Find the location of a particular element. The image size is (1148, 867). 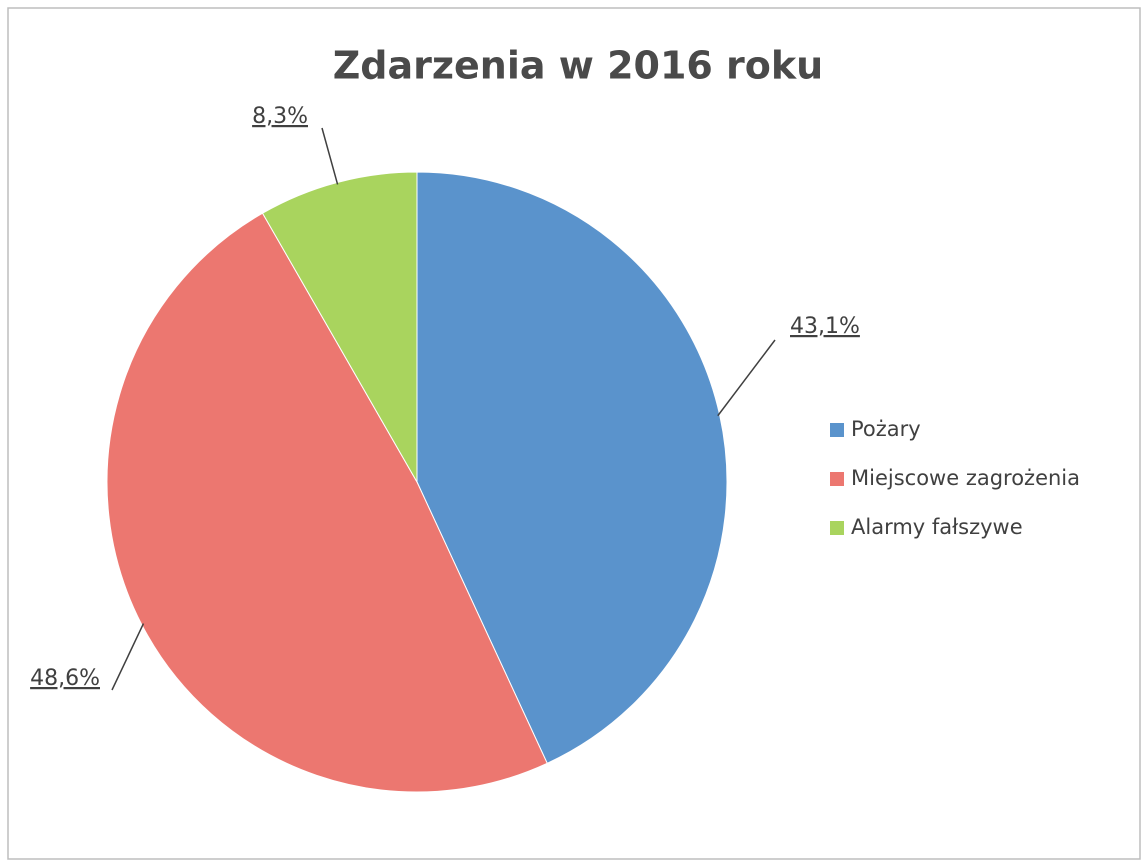

legend-label: Alarmy fałszywe is located at coordinates (937, 527).